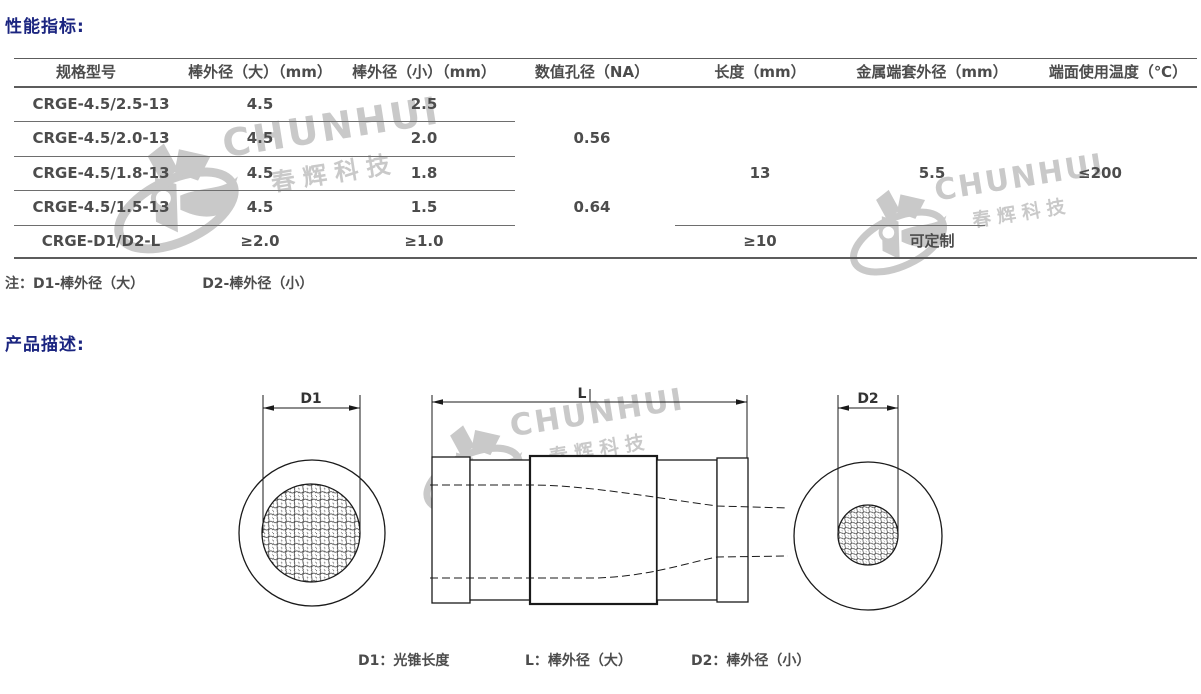  I want to click on table-note: 注：D1-棒外径（大） D2-棒外径（小）, so click(188, 283).